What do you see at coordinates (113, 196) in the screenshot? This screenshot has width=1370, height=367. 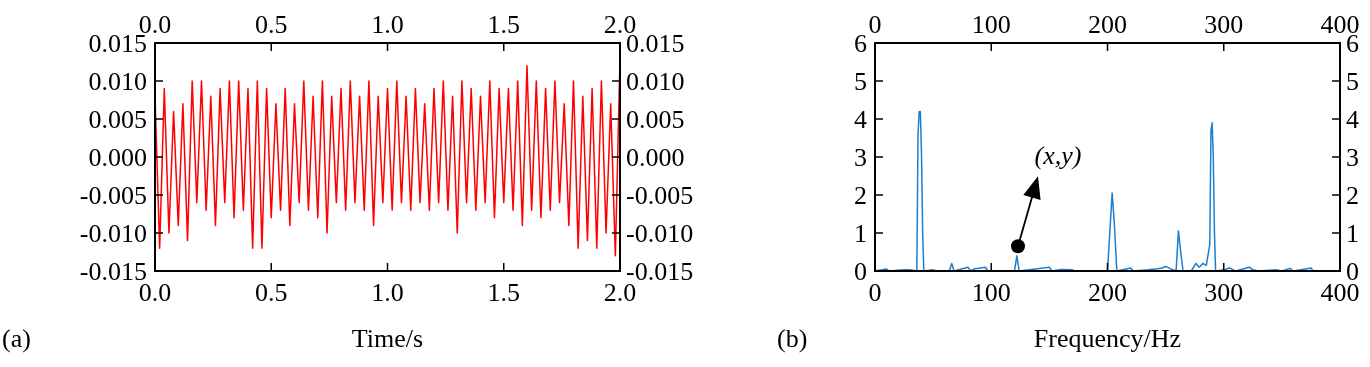 I see `y-tick-label: -0.005` at bounding box center [113, 196].